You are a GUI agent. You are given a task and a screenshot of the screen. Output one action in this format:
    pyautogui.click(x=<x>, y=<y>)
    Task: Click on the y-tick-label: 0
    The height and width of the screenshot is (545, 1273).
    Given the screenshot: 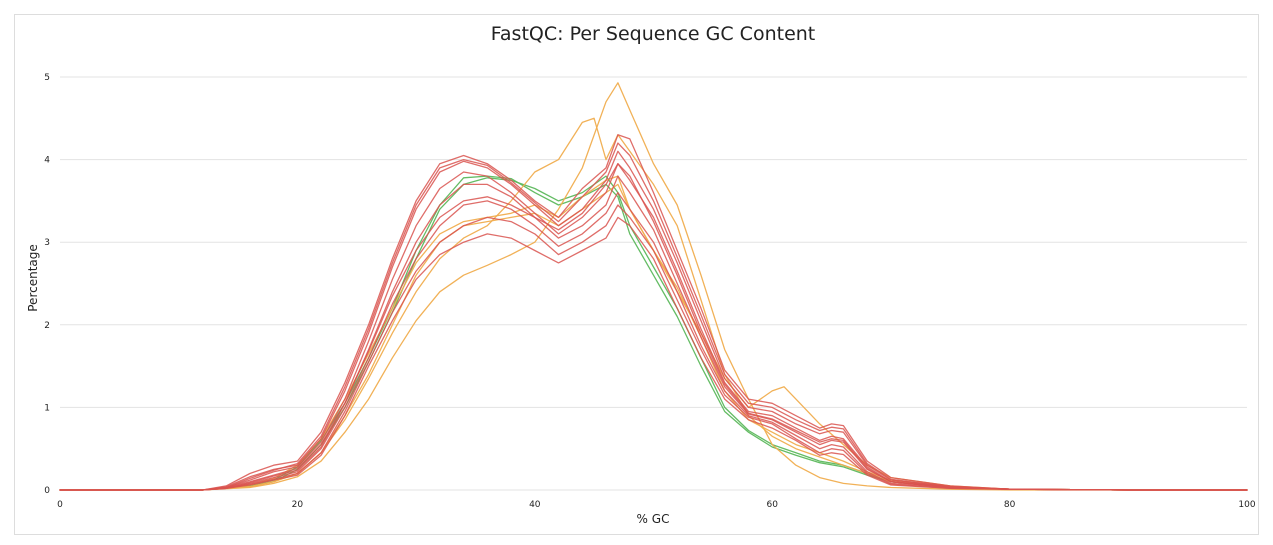 What is the action you would take?
    pyautogui.click(x=47, y=491)
    